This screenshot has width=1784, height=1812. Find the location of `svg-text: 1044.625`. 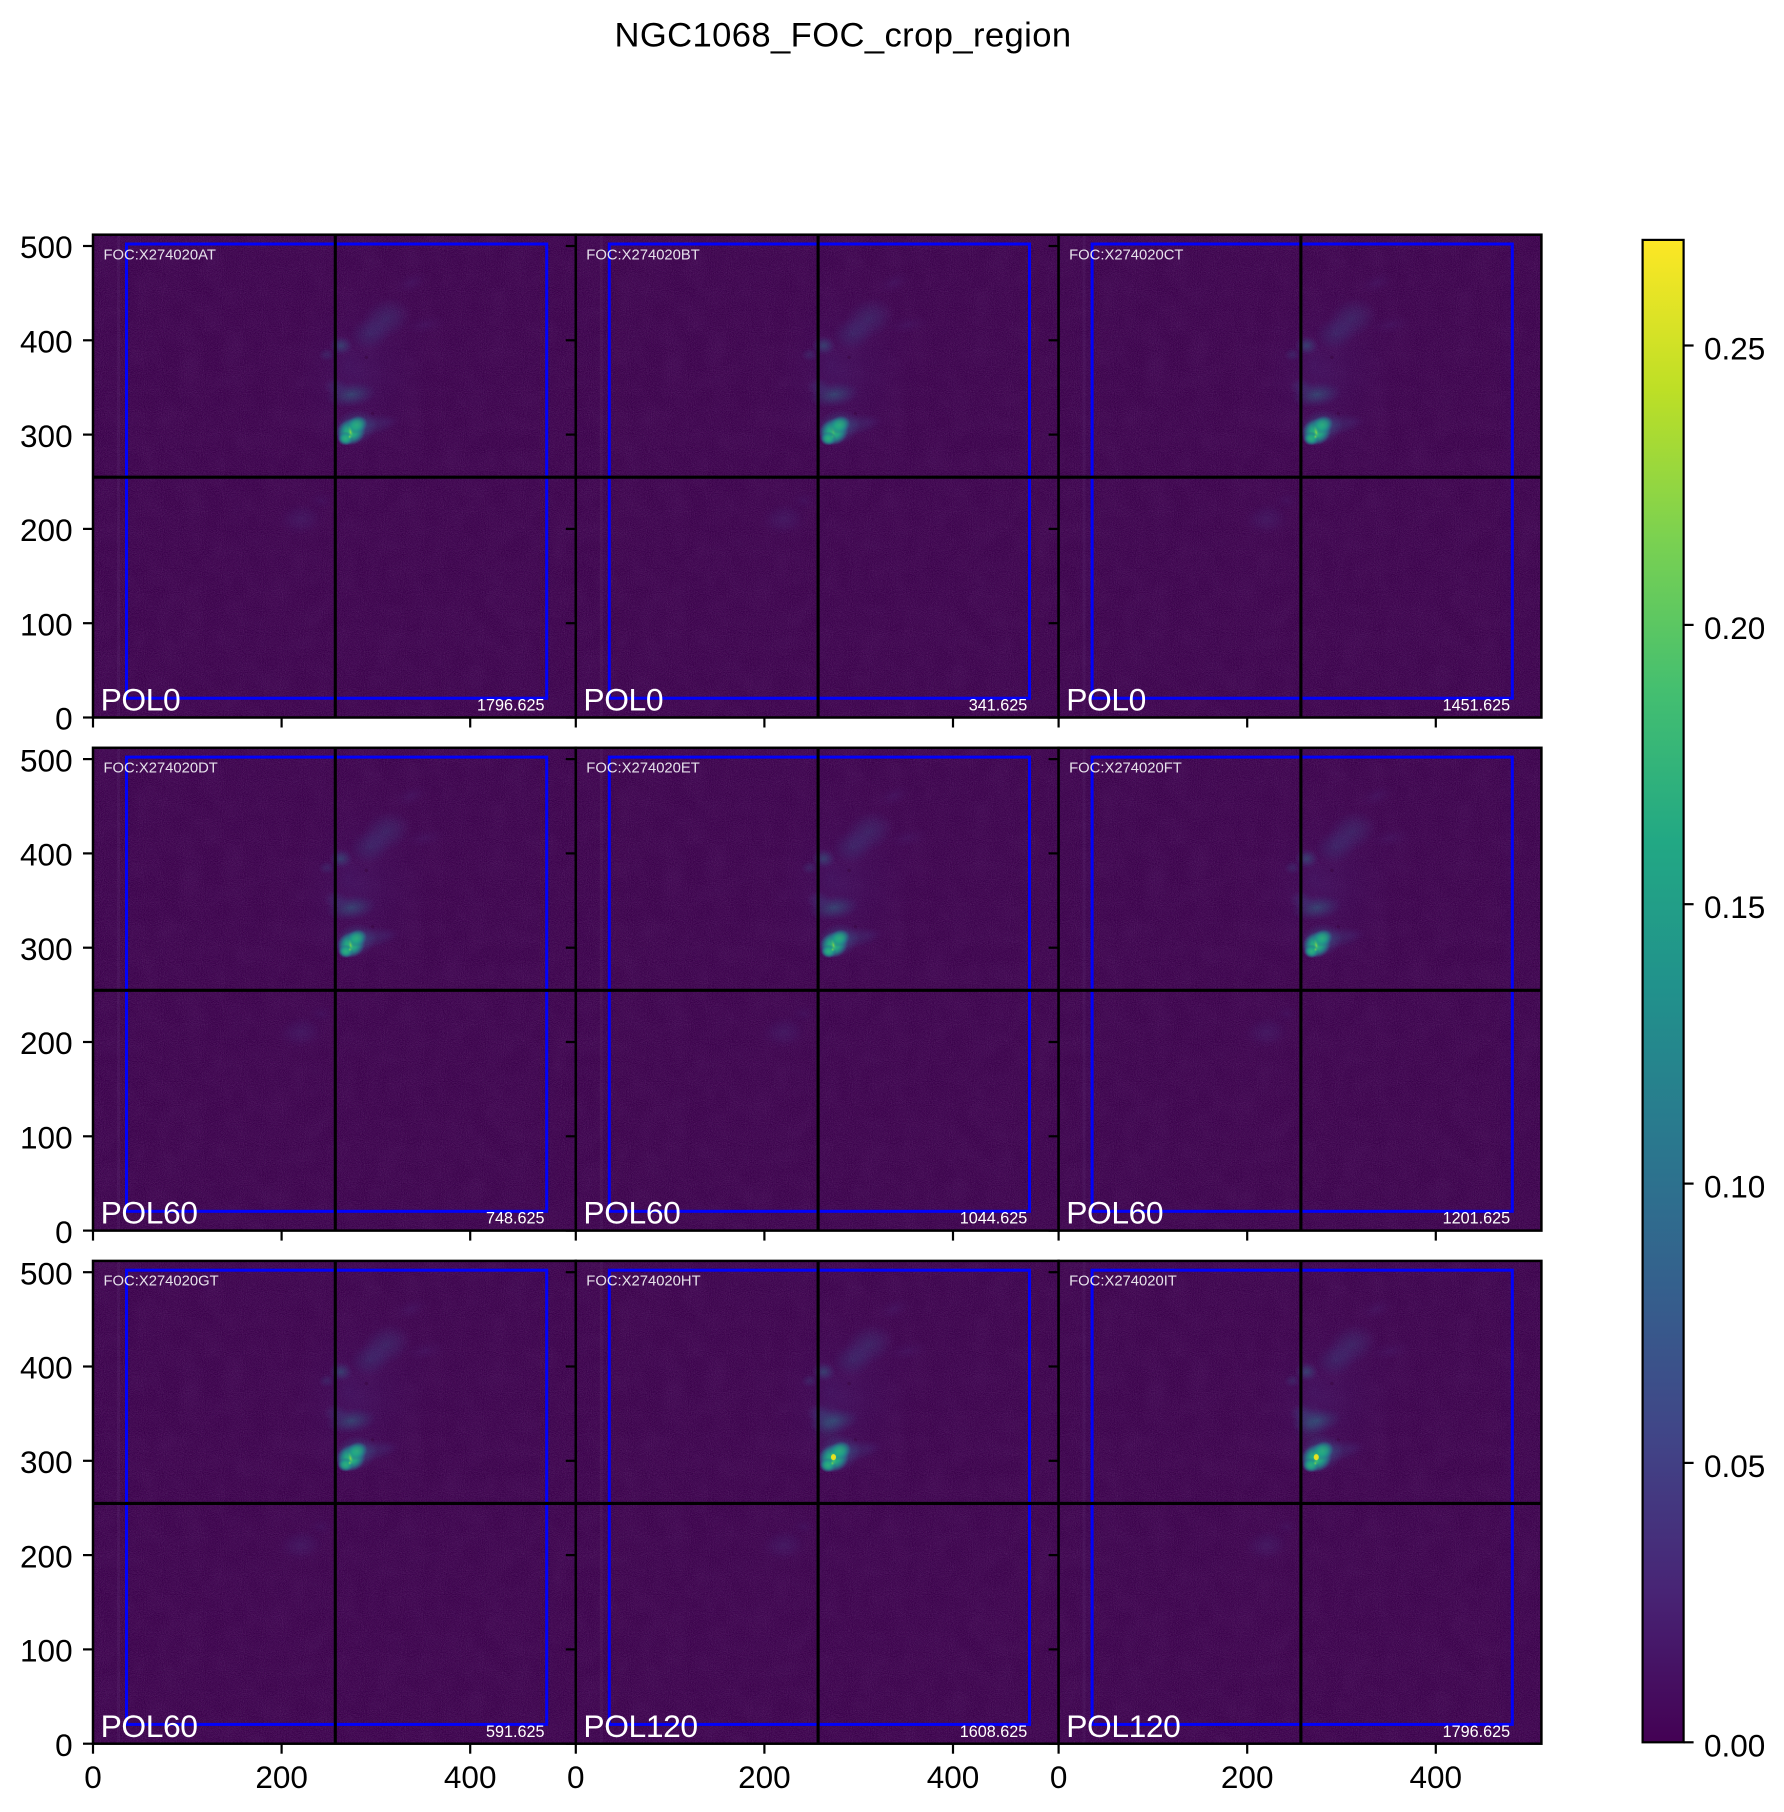

svg-text: 1044.625 is located at coordinates (994, 1219).